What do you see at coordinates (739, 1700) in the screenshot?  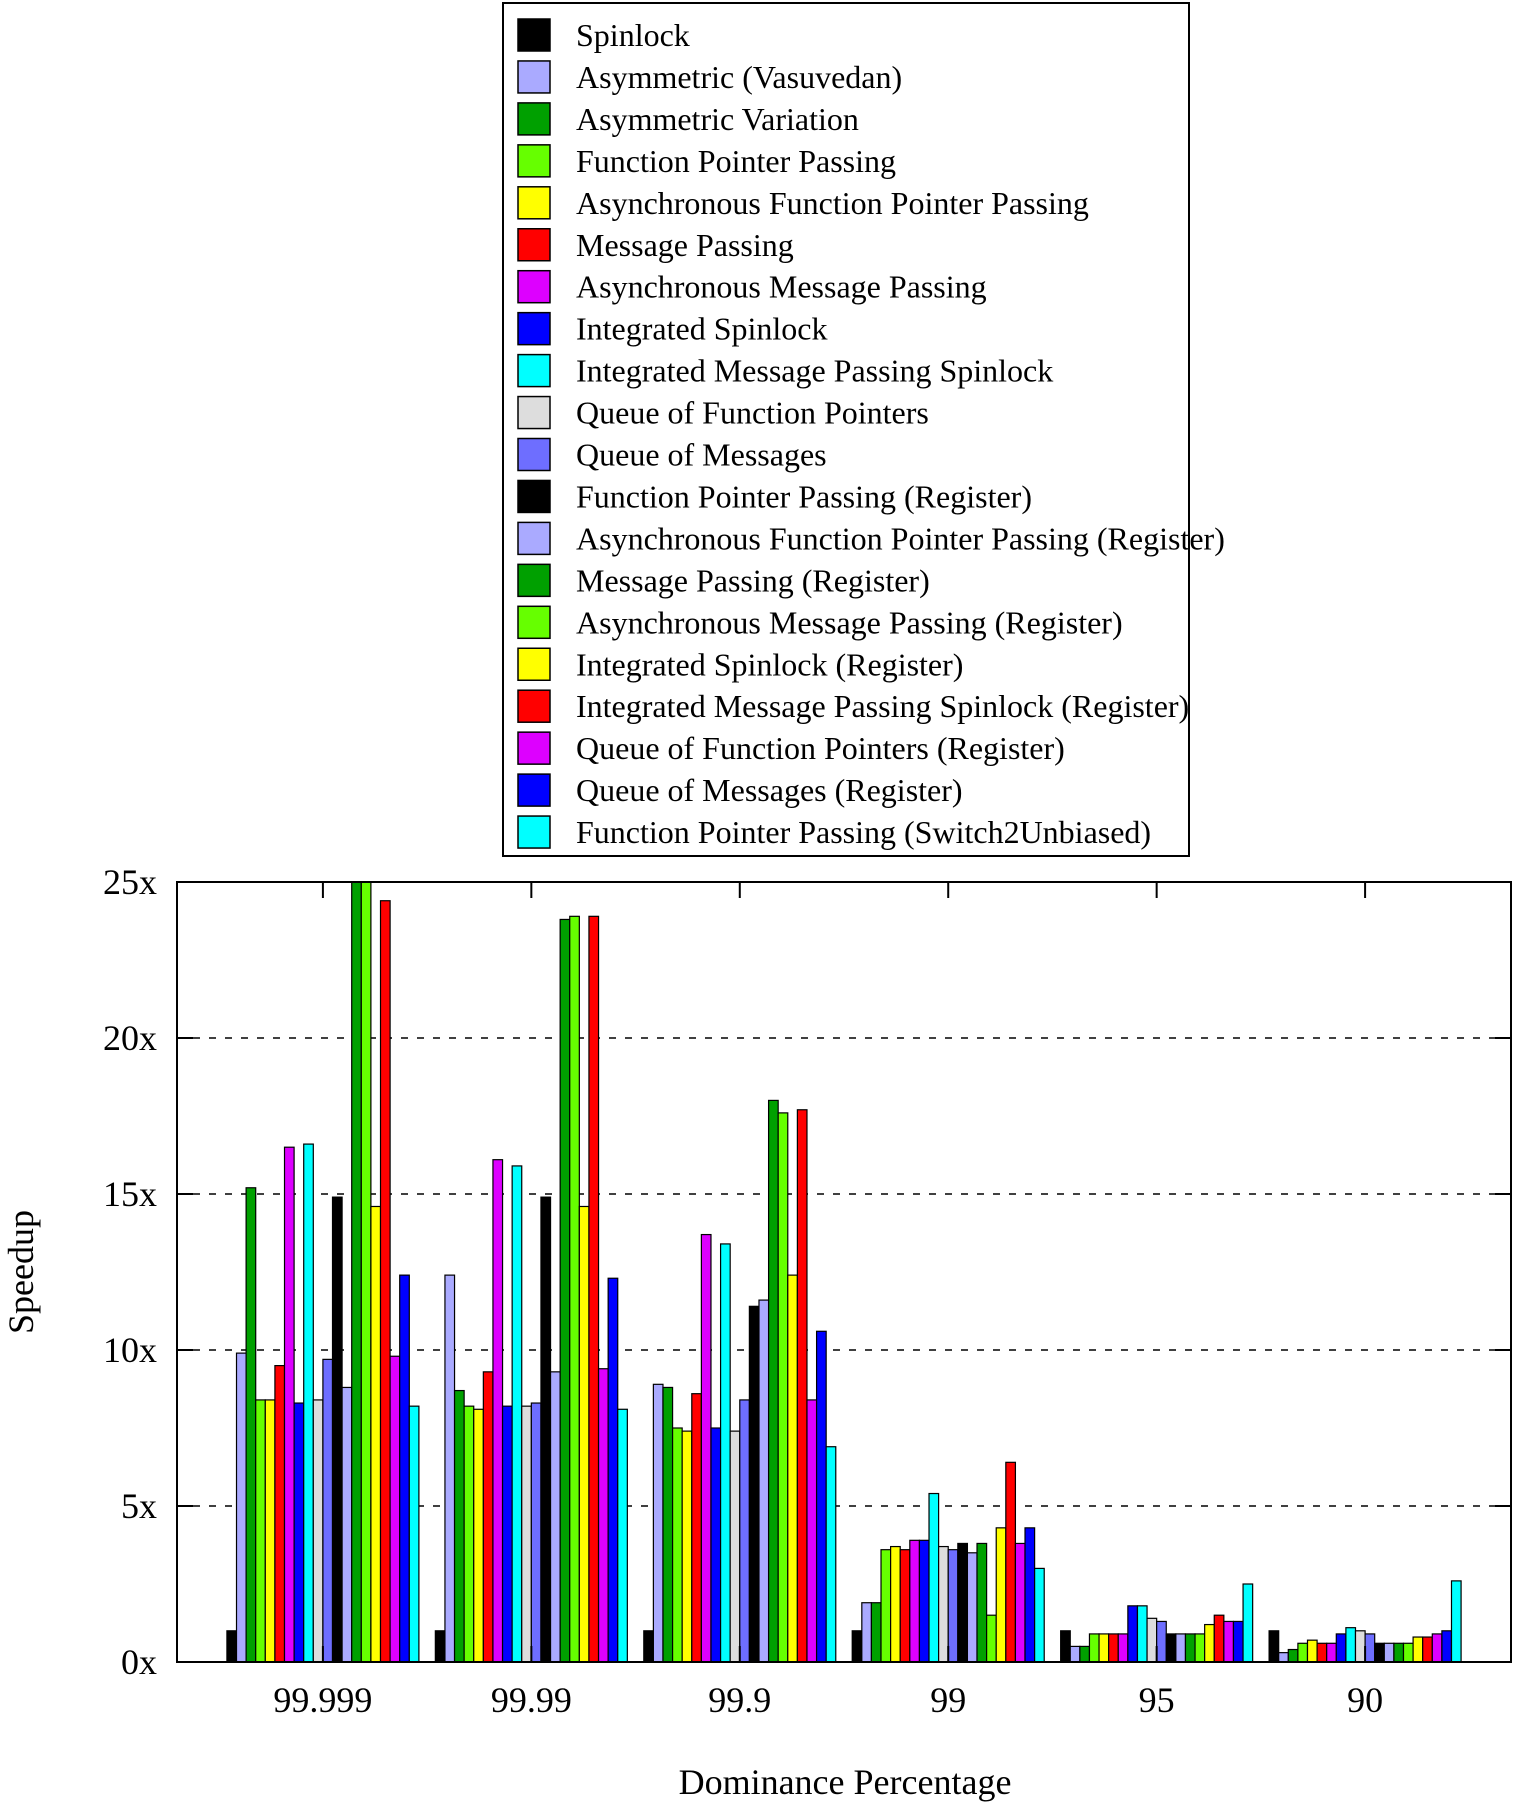 I see `x-tick-label: 99.9` at bounding box center [739, 1700].